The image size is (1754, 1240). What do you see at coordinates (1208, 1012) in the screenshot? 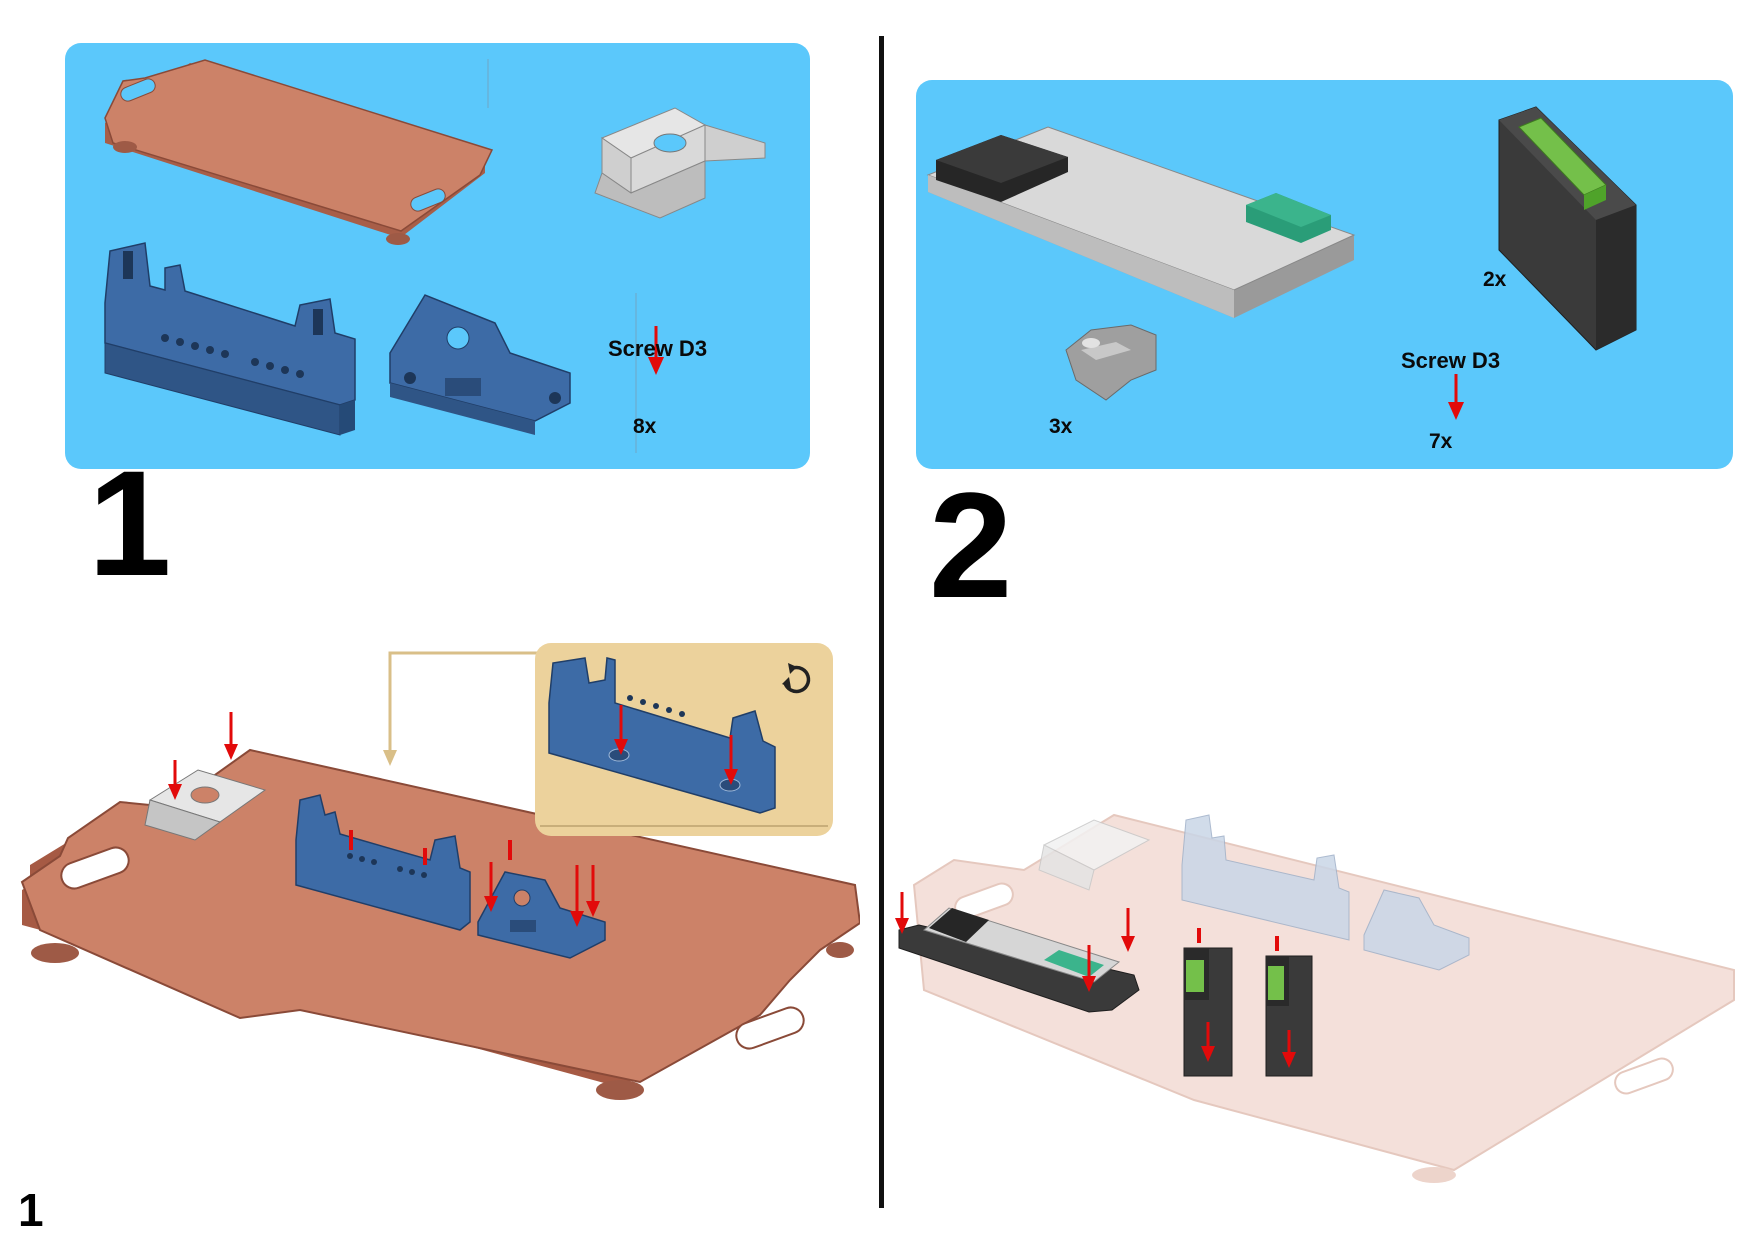
I see `assembled-block-left` at bounding box center [1208, 1012].